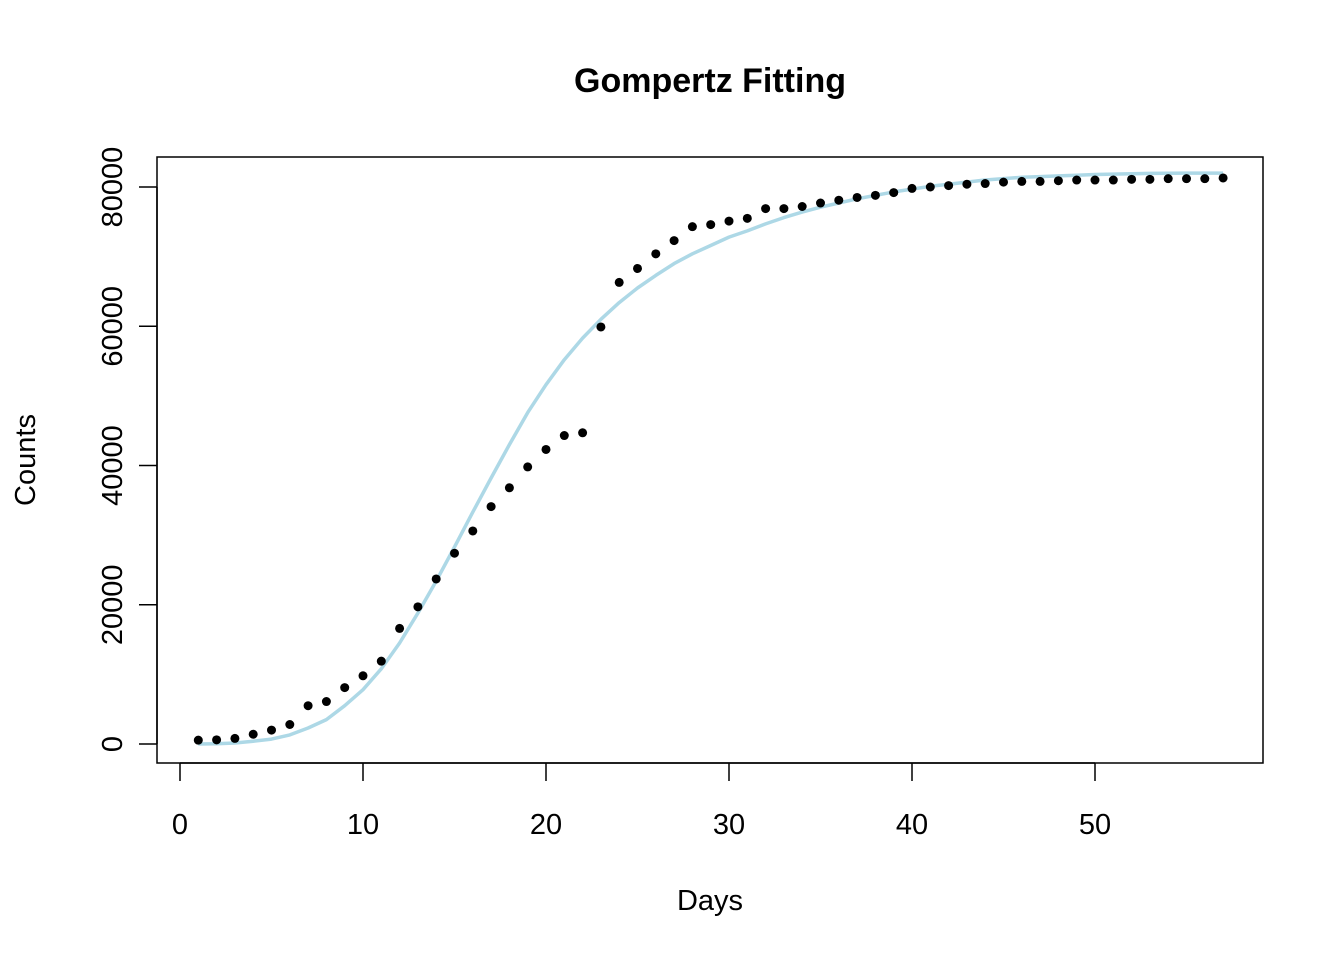 Image resolution: width=1344 pixels, height=960 pixels. Describe the element at coordinates (113, 604) in the screenshot. I see `y-tick-label: 20000` at that location.